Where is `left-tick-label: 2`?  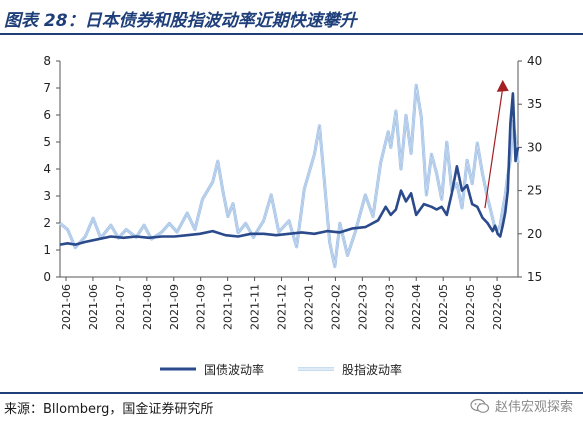 left-tick-label: 2 is located at coordinates (47, 223).